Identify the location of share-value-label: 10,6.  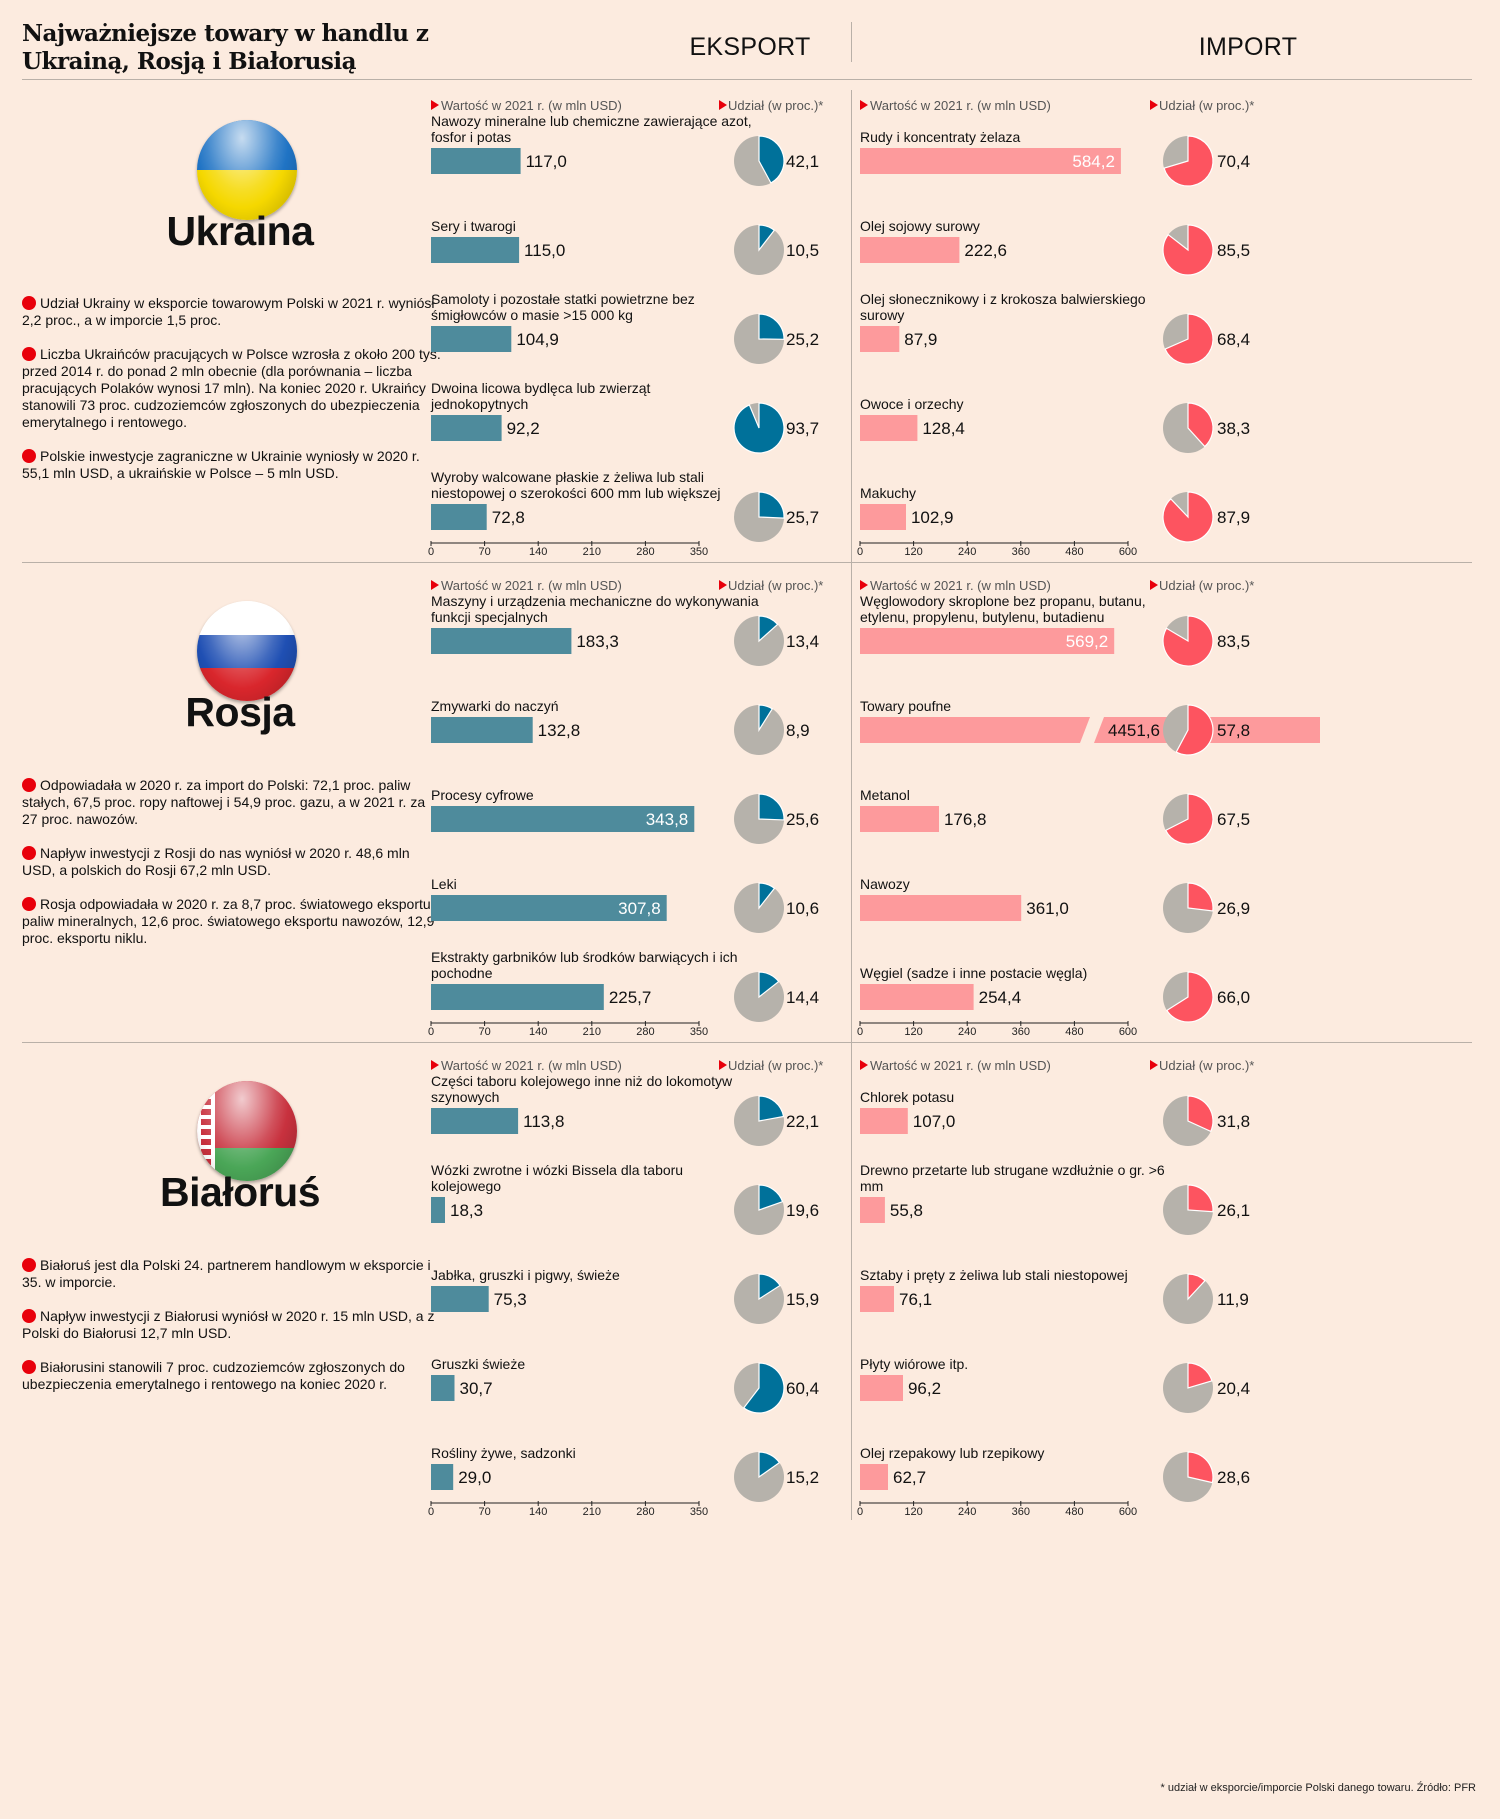
(802, 908).